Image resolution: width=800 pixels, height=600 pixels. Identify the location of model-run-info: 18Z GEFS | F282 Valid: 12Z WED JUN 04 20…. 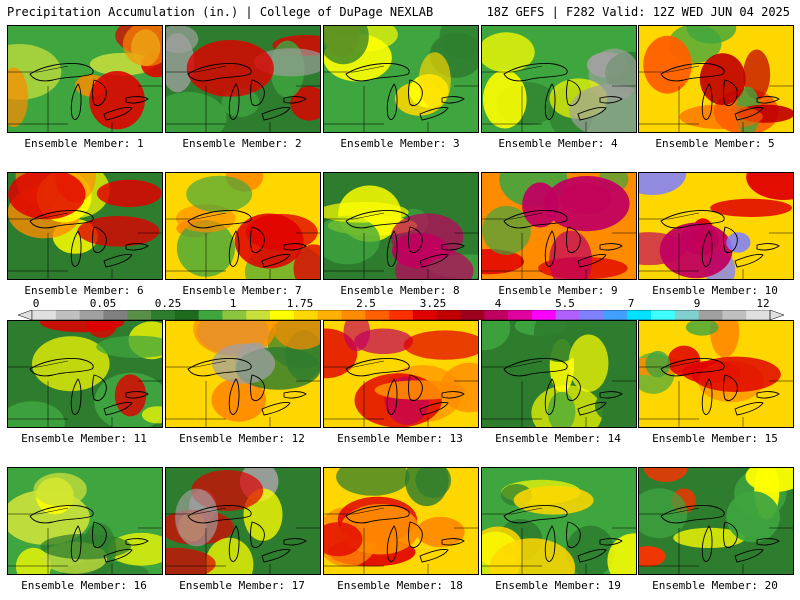
(638, 12).